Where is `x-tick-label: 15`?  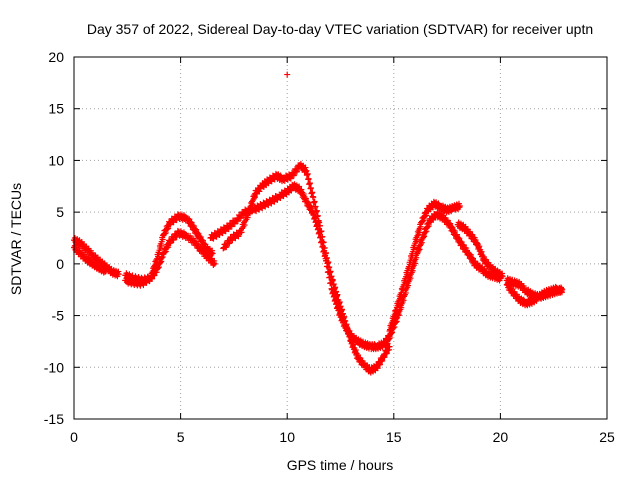 x-tick-label: 15 is located at coordinates (394, 437).